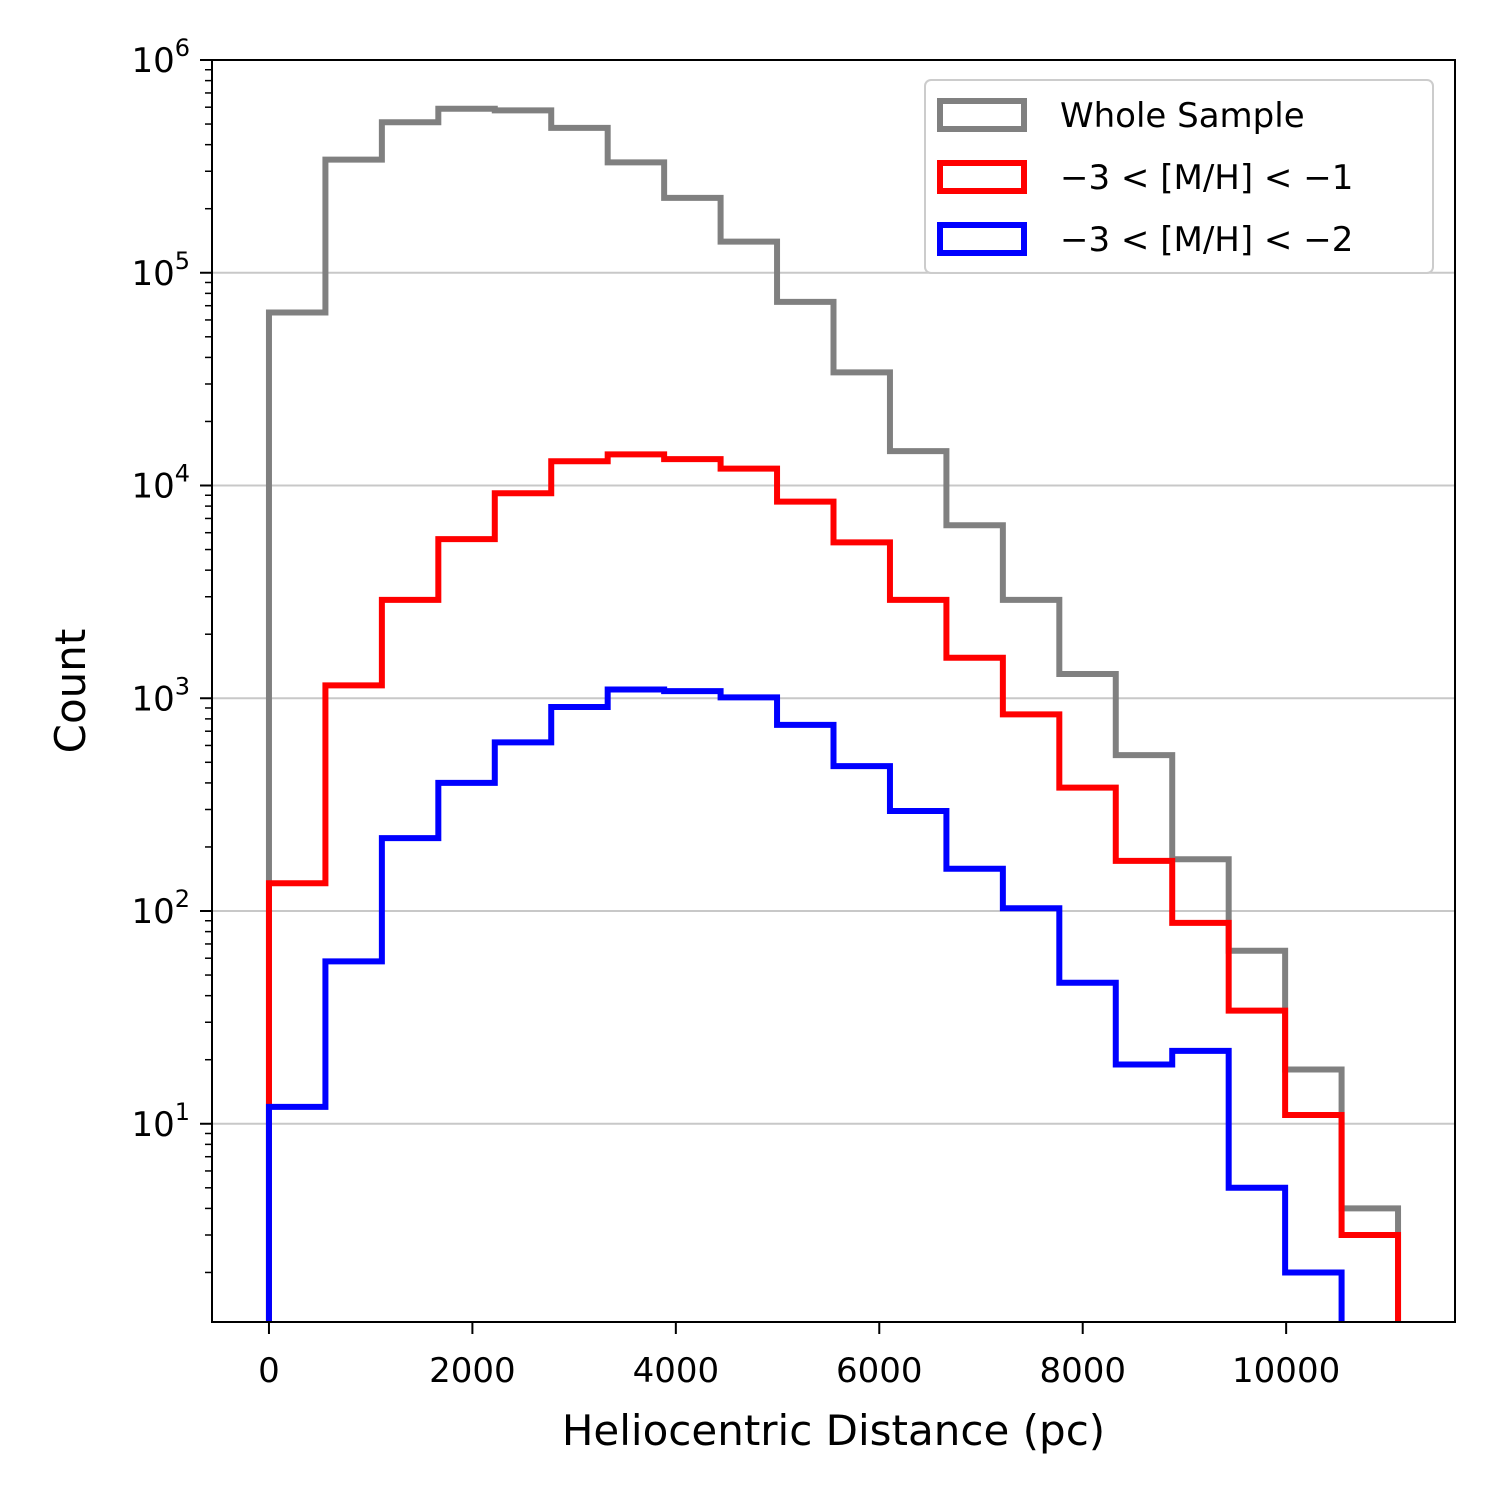 Image resolution: width=1500 pixels, height=1500 pixels. What do you see at coordinates (1286, 1371) in the screenshot?
I see `x-tick-label: 10000` at bounding box center [1286, 1371].